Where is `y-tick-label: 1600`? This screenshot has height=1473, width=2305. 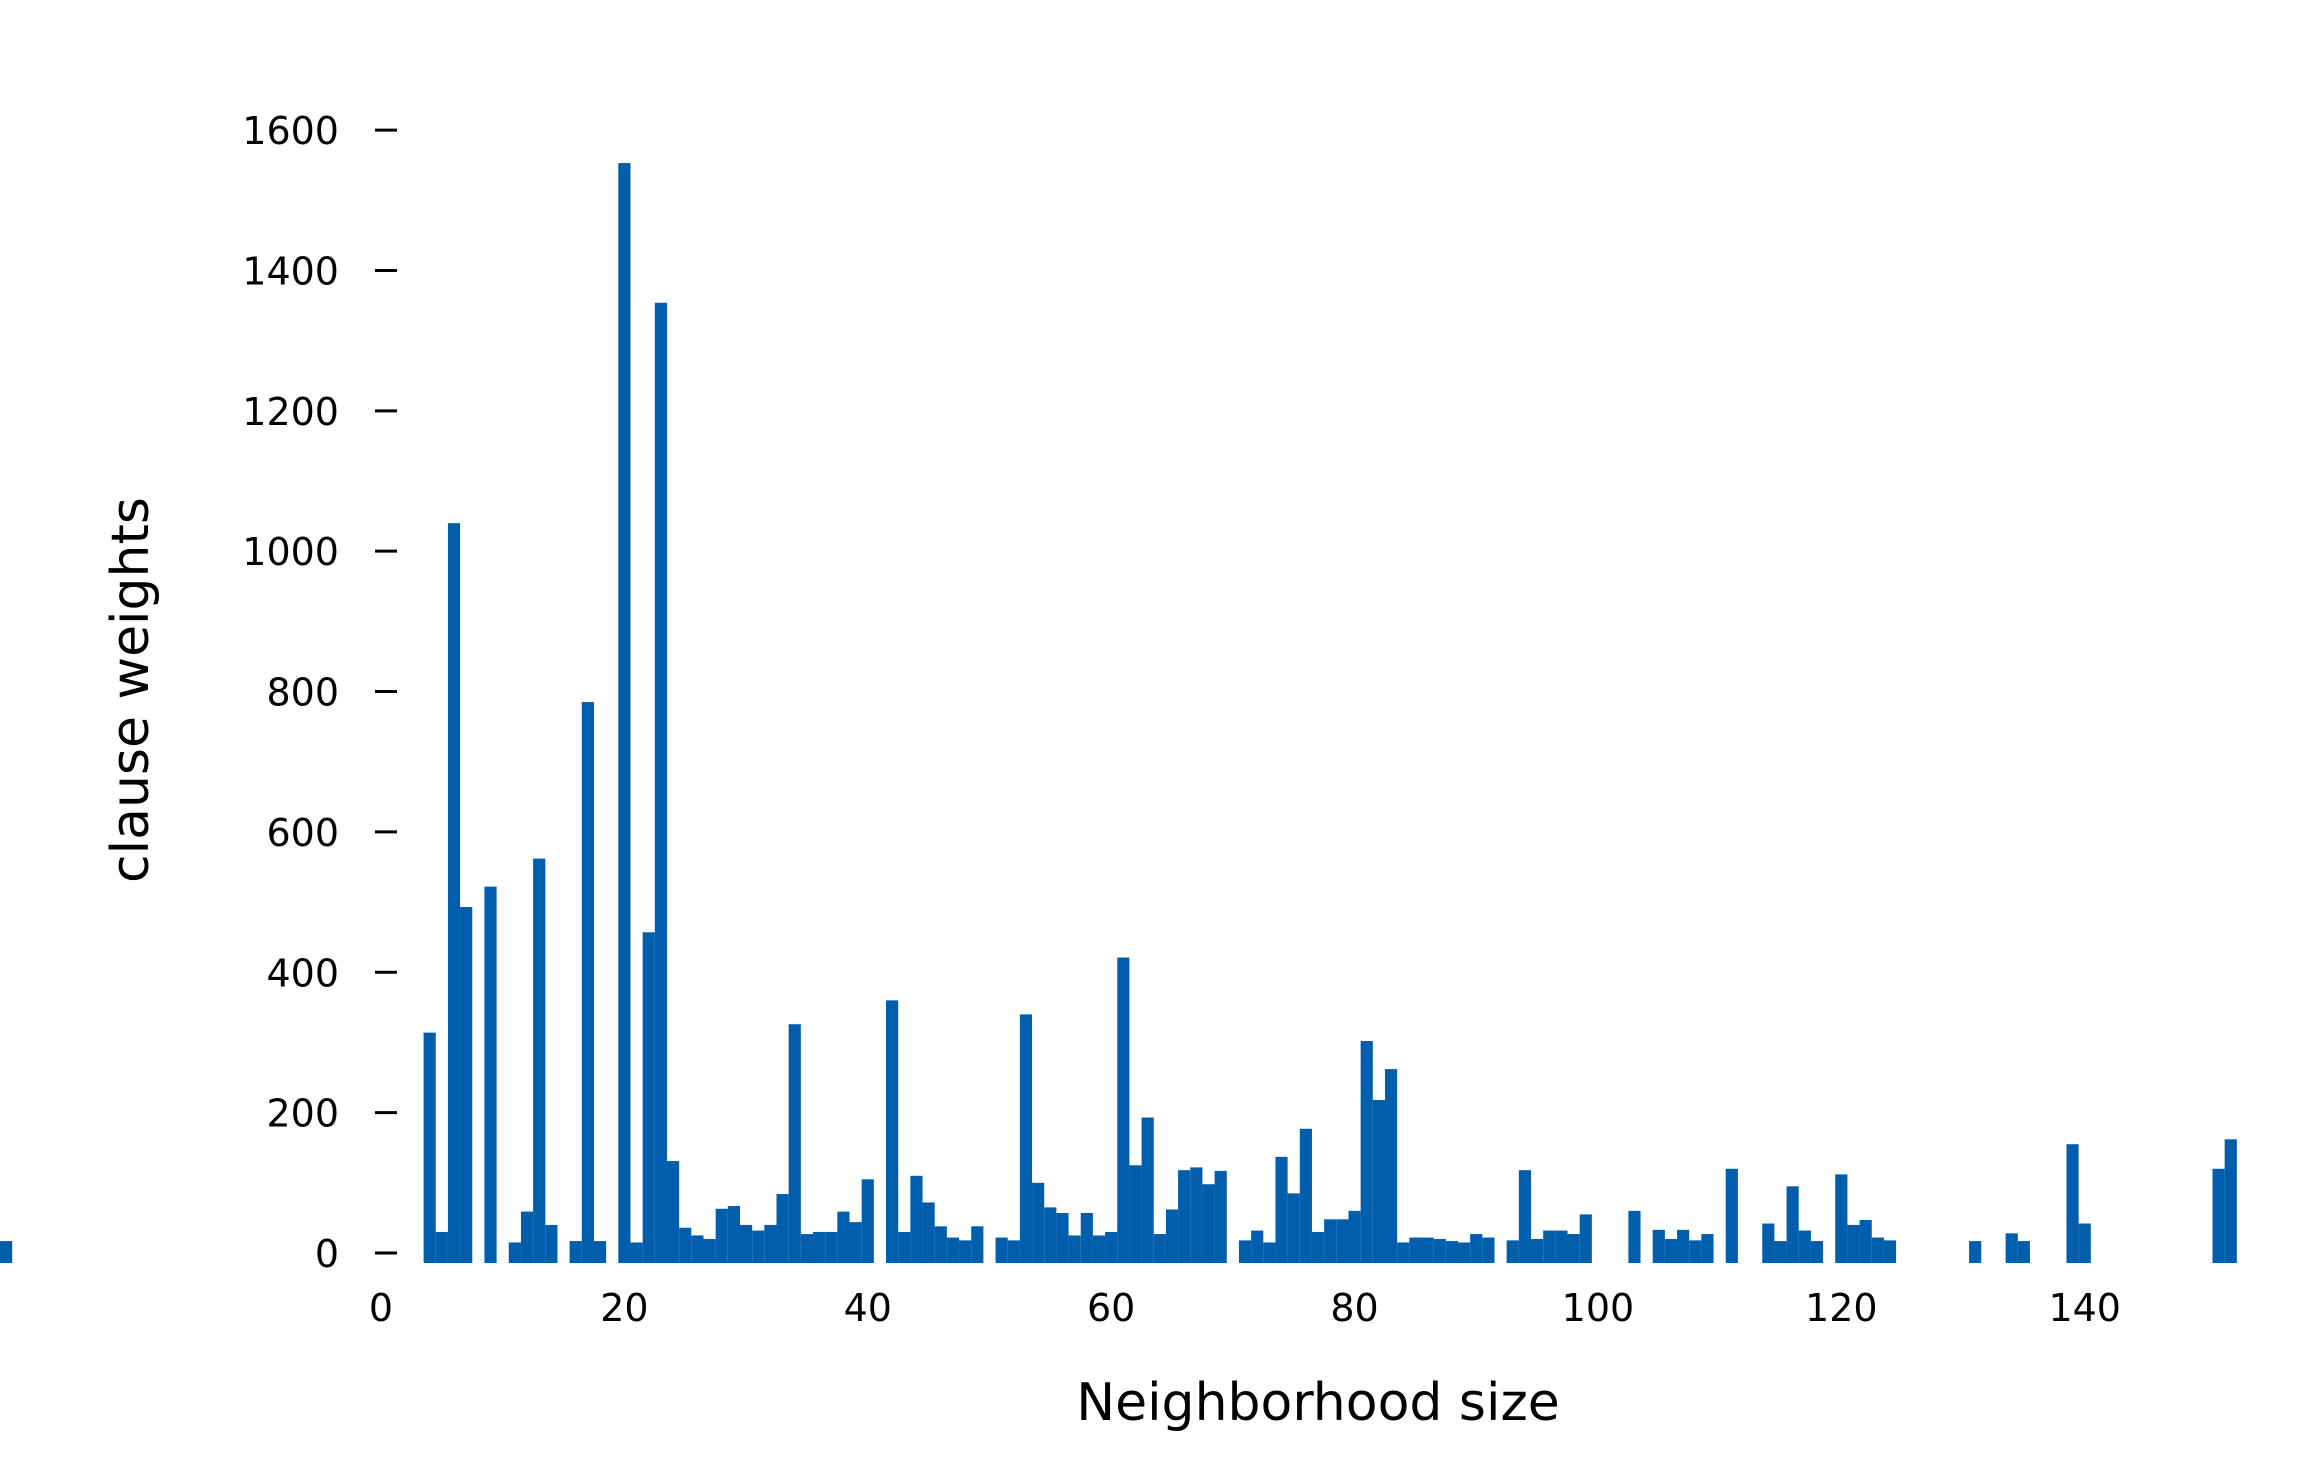 y-tick-label: 1600 is located at coordinates (290, 131).